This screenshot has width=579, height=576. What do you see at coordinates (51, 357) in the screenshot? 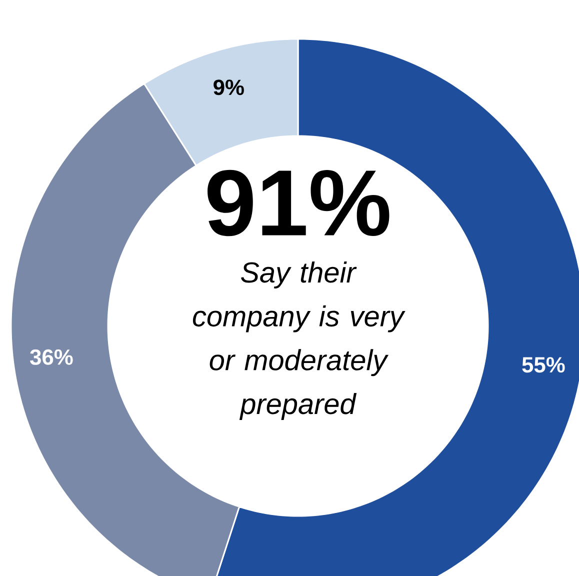
I see `data-label: 36%` at bounding box center [51, 357].